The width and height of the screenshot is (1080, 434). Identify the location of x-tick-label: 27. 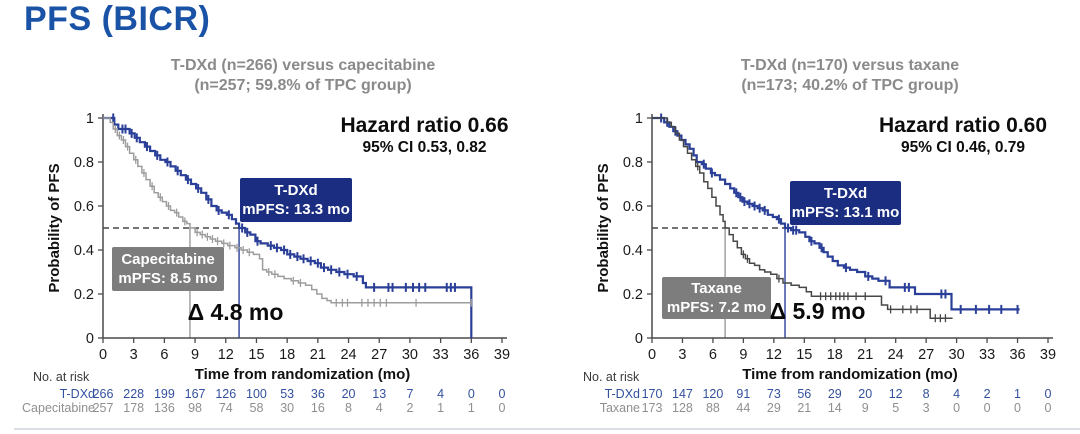
(379, 355).